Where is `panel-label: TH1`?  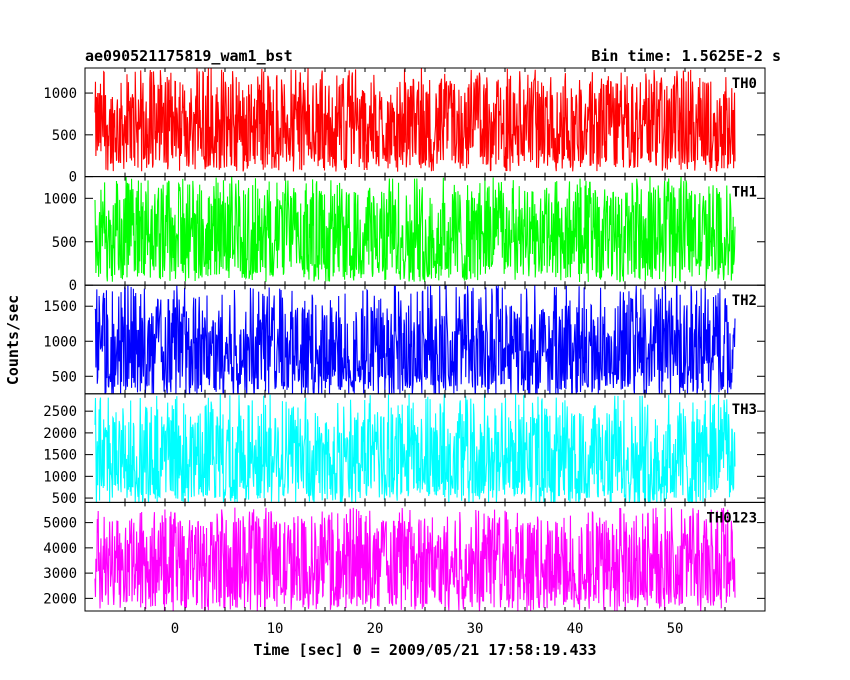
panel-label: TH1 is located at coordinates (744, 193).